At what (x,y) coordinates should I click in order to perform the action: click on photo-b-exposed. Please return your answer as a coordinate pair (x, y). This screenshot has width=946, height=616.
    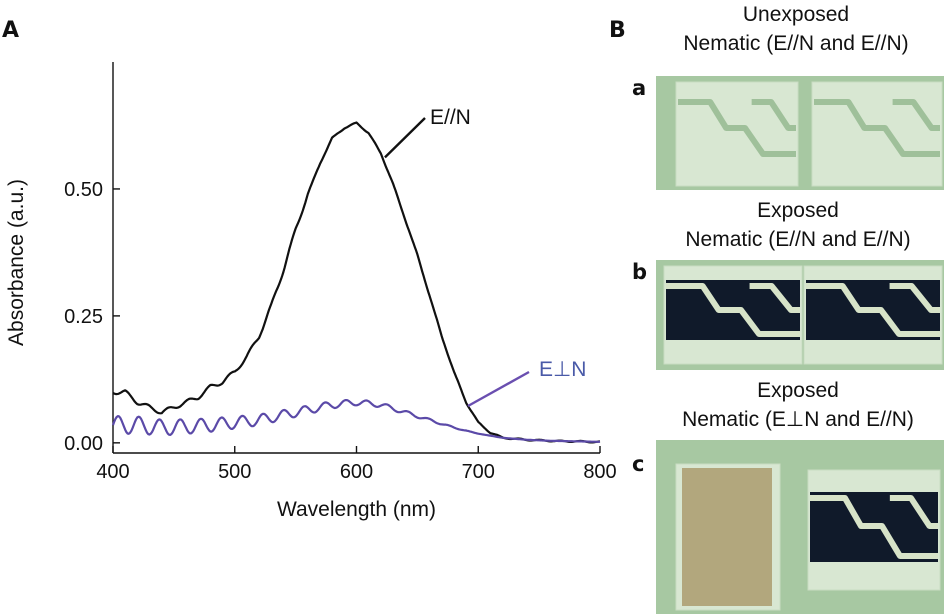
    Looking at the image, I should click on (800, 315).